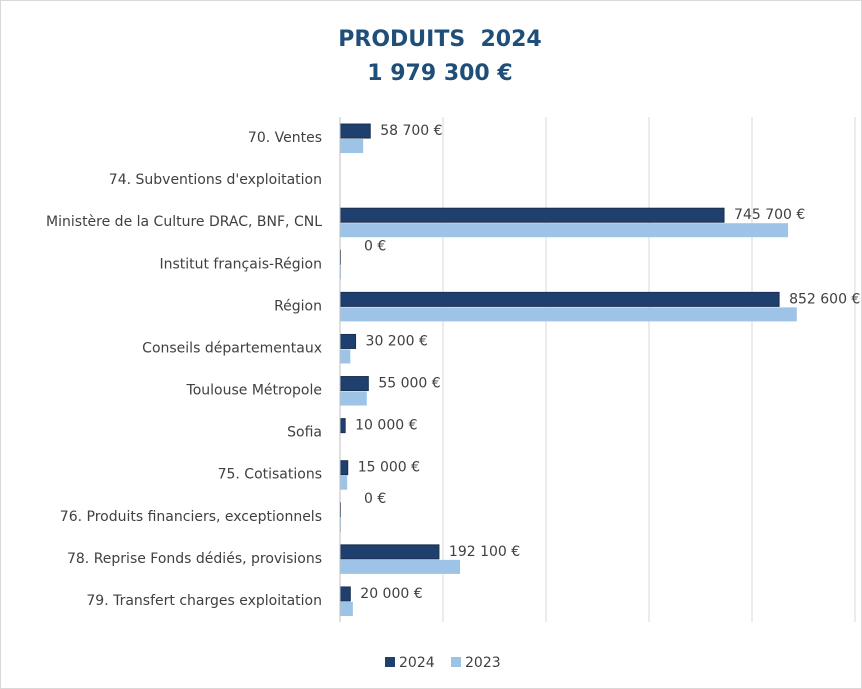 The image size is (862, 689). Describe the element at coordinates (824, 299) in the screenshot. I see `data-label: 852 600 €` at that location.